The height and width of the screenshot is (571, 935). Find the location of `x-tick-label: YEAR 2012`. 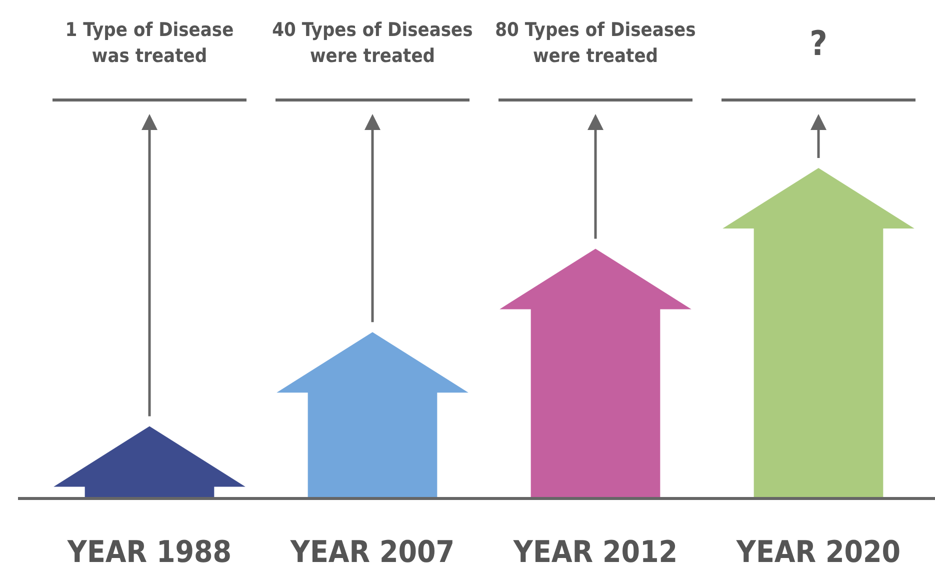

x-tick-label: YEAR 2012 is located at coordinates (595, 552).